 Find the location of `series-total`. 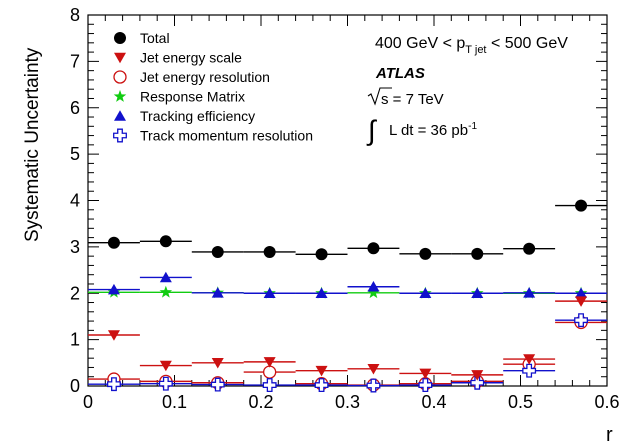

series-total is located at coordinates (347, 230).